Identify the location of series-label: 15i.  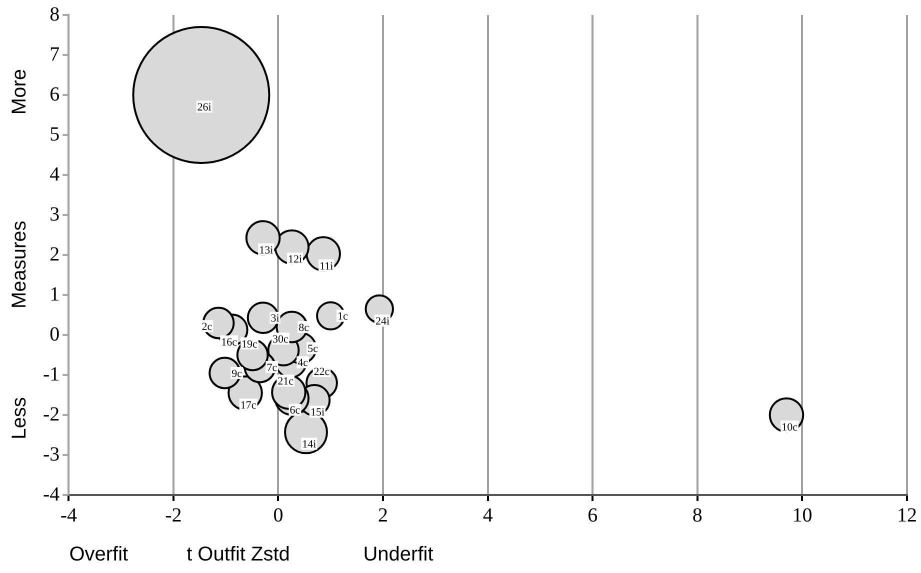
(317, 412).